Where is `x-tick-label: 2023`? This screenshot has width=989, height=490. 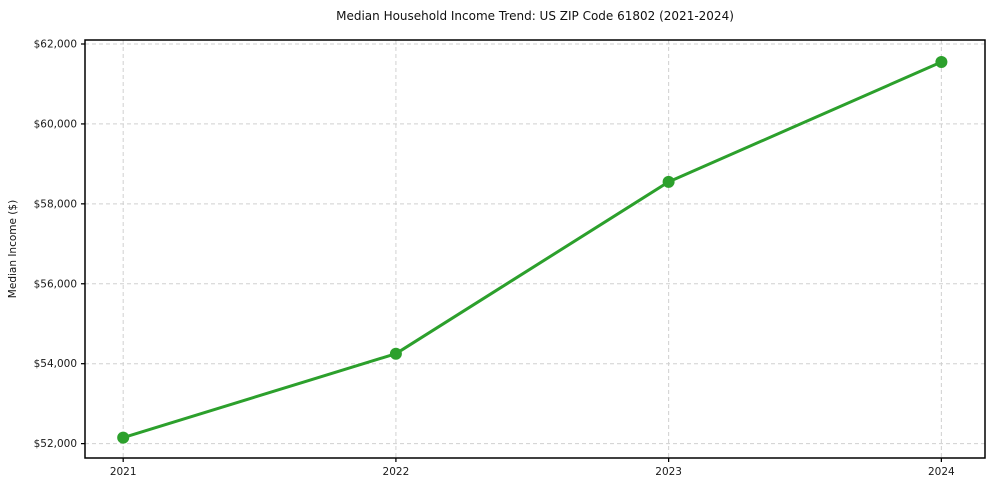
x-tick-label: 2023 is located at coordinates (668, 472).